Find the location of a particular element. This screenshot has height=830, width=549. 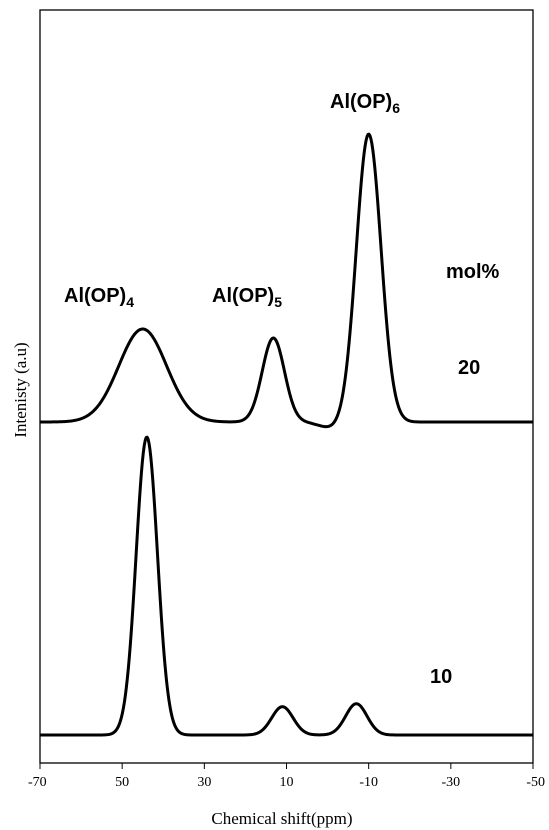

x-tick-label: 10 is located at coordinates (287, 782).